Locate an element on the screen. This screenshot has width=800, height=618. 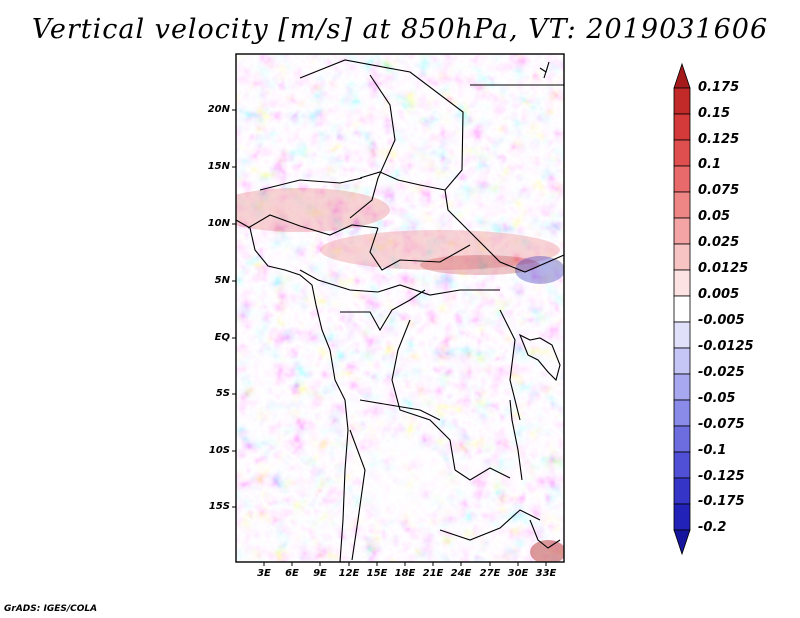
colorbar-label: 0.125 is located at coordinates (719, 139).